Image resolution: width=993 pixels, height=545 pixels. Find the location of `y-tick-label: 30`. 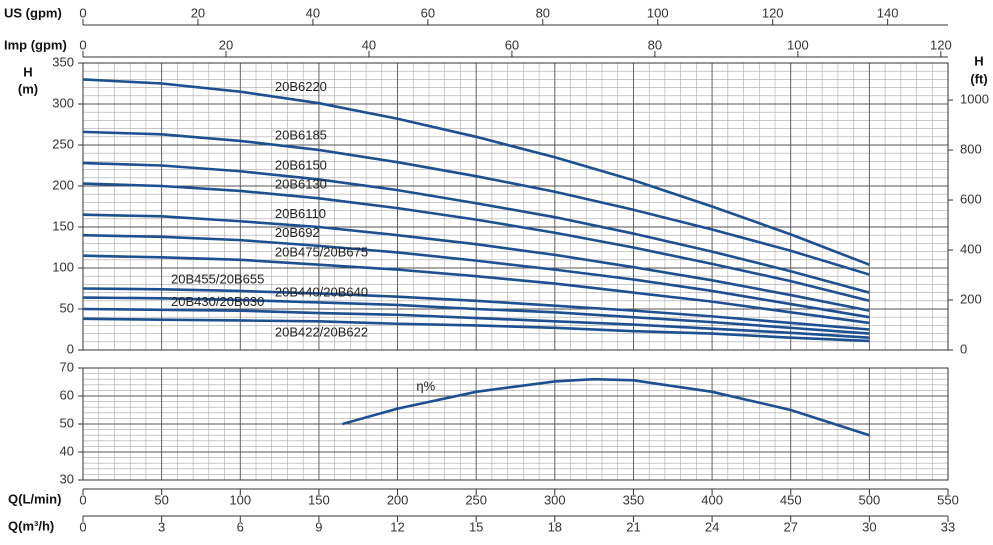

y-tick-label: 30 is located at coordinates (67, 478).